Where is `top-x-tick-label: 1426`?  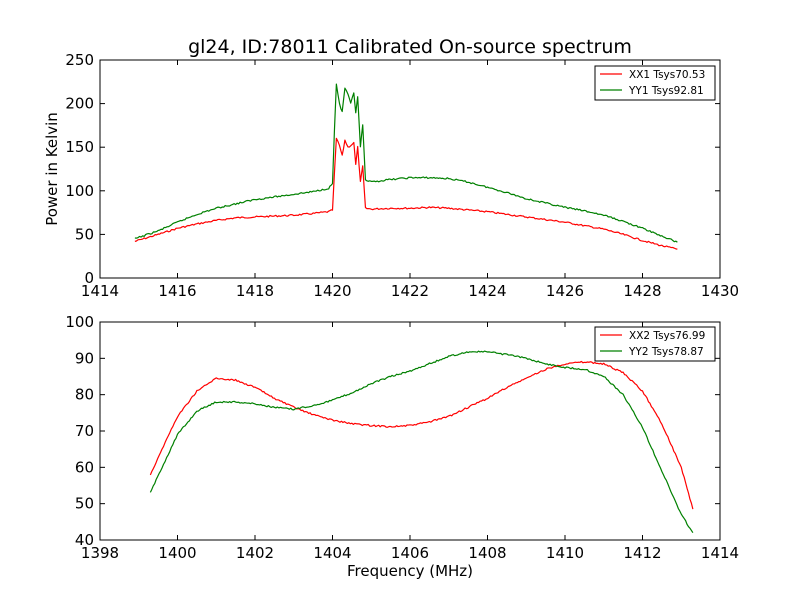
top-x-tick-label: 1426 is located at coordinates (565, 291).